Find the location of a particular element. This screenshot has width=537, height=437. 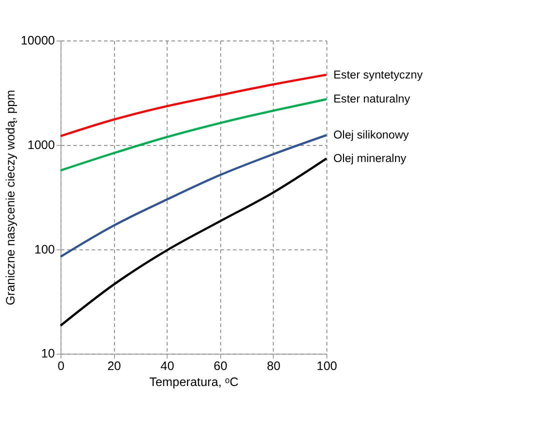

y-tick-label: 10 is located at coordinates (48, 353).